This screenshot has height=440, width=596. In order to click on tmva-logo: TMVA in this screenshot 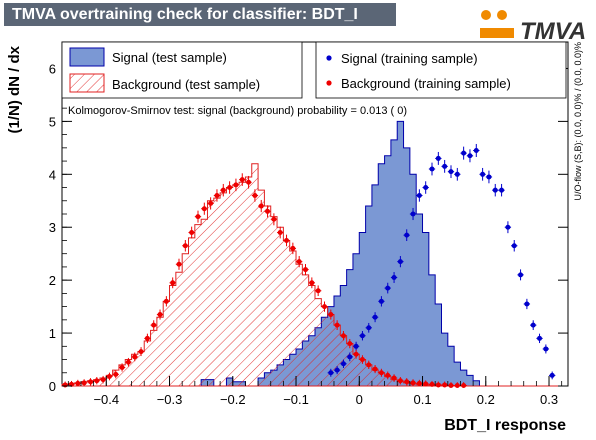, I will do `click(533, 27)`.